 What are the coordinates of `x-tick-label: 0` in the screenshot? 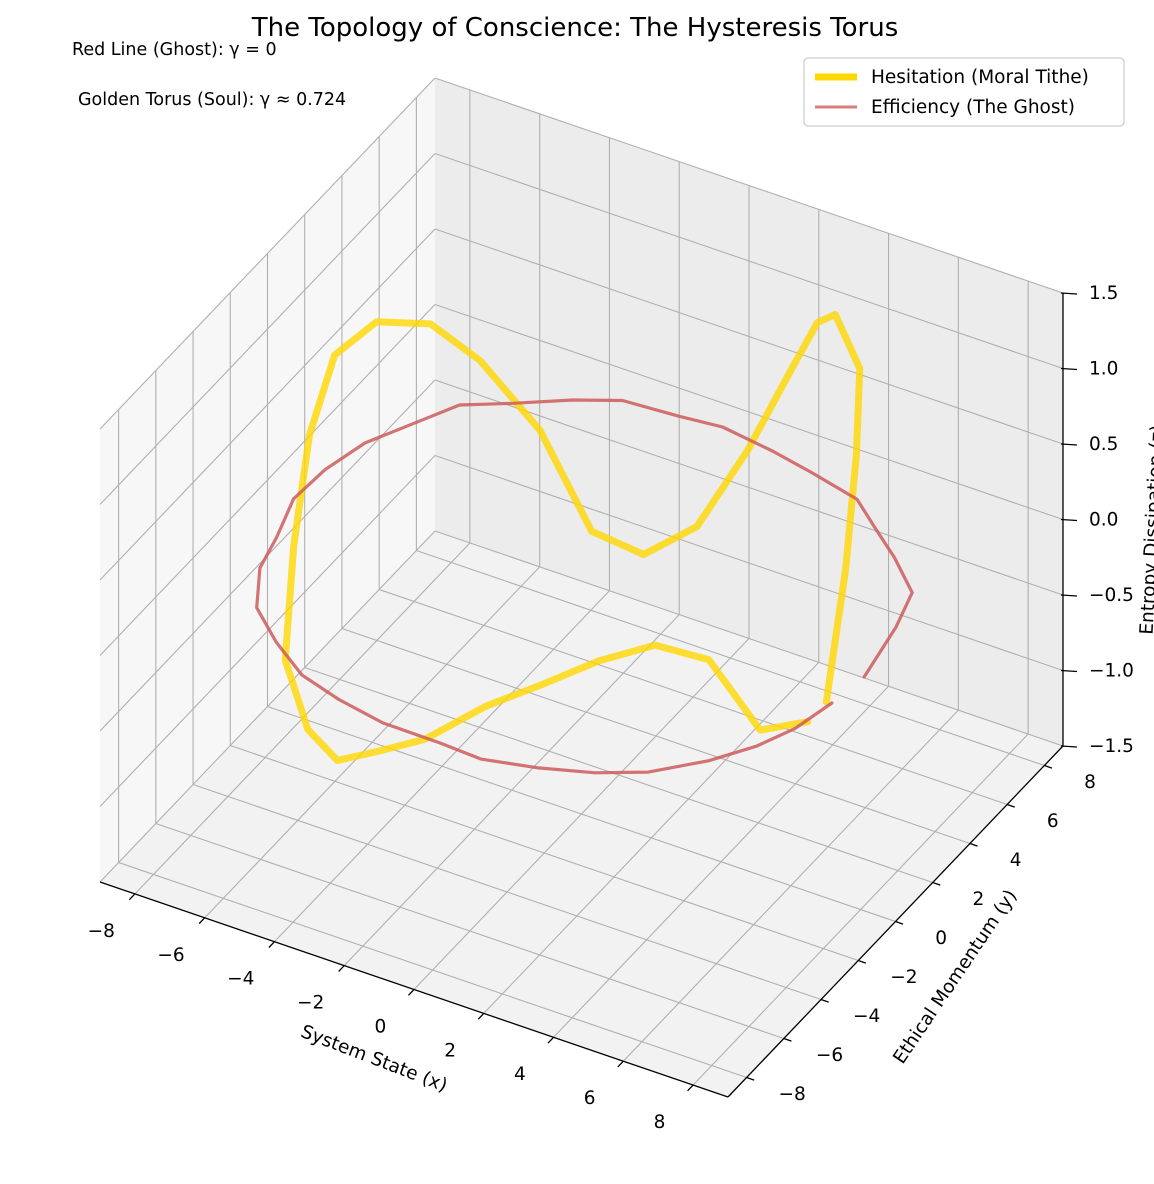 It's located at (381, 1026).